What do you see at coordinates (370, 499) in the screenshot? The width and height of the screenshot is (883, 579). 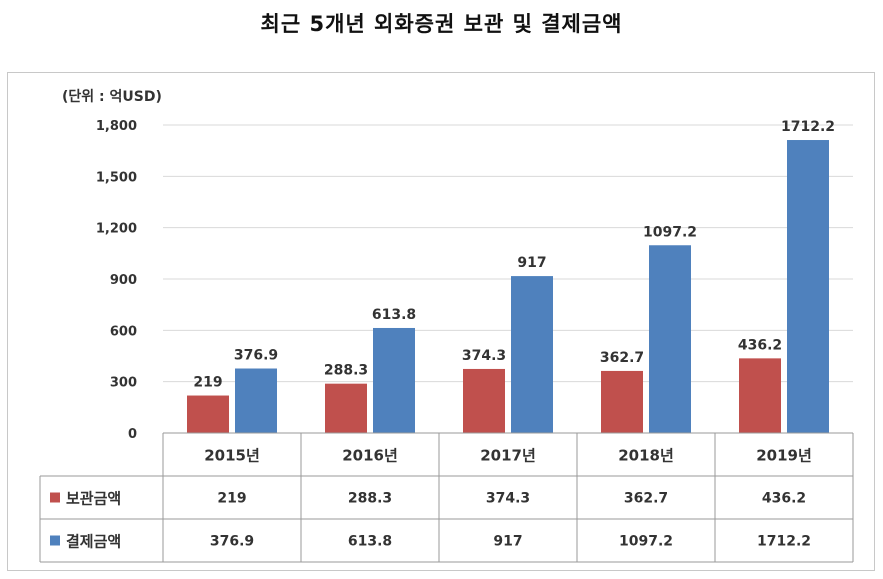 I see `table-cell: 288.3` at bounding box center [370, 499].